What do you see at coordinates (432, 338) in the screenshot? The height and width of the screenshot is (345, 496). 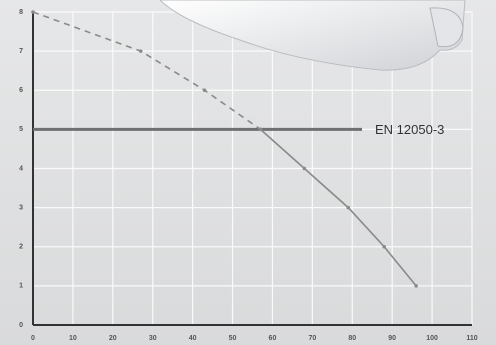 I see `x-tick-label: 100` at bounding box center [432, 338].